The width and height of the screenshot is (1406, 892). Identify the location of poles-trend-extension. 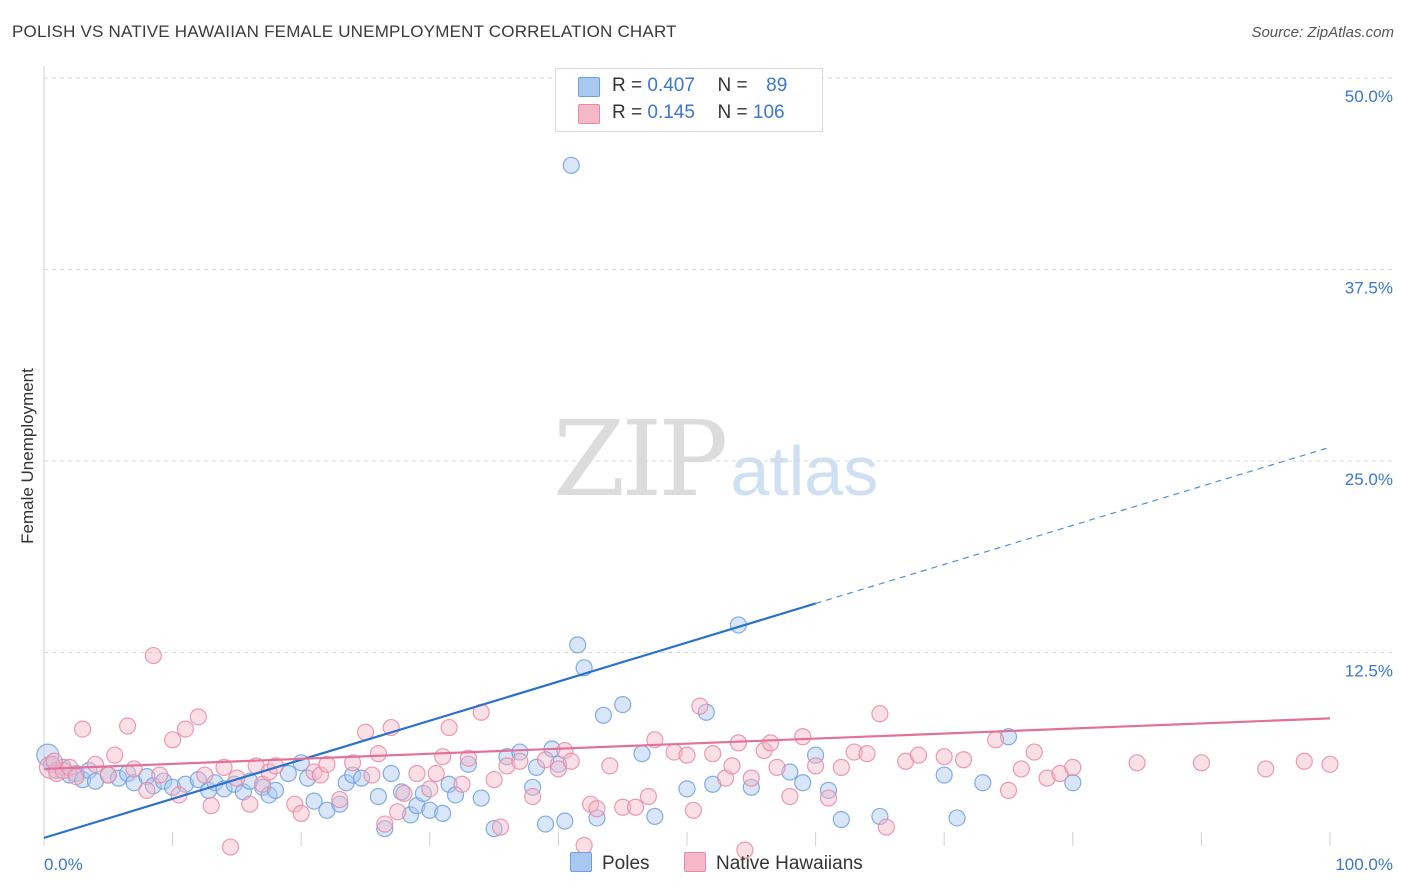
(1073, 525).